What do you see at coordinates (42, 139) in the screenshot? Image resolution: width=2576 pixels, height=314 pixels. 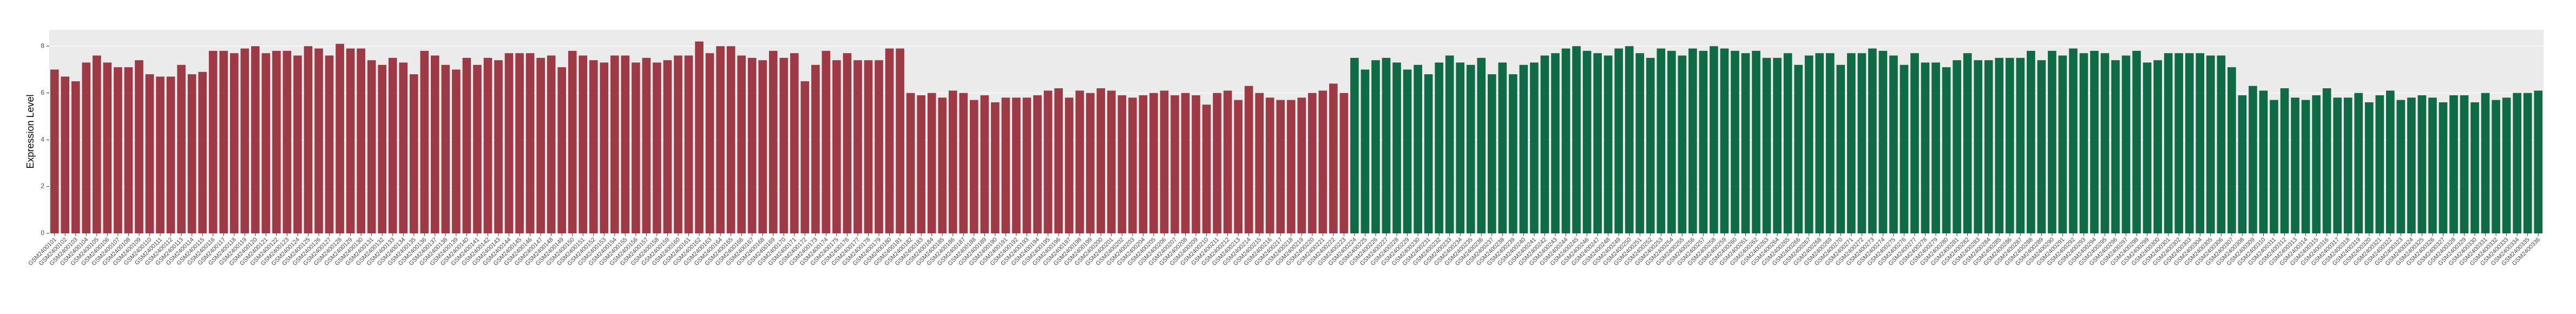 I see `y-tick-label: 4` at bounding box center [42, 139].